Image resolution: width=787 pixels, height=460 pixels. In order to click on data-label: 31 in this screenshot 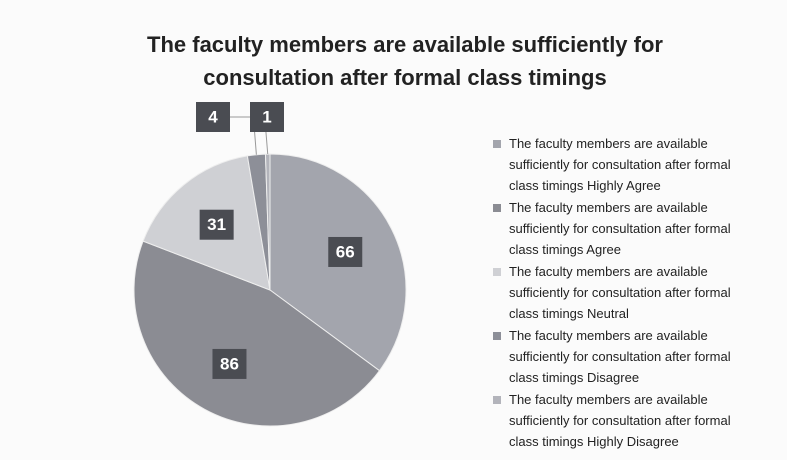, I will do `click(216, 224)`.